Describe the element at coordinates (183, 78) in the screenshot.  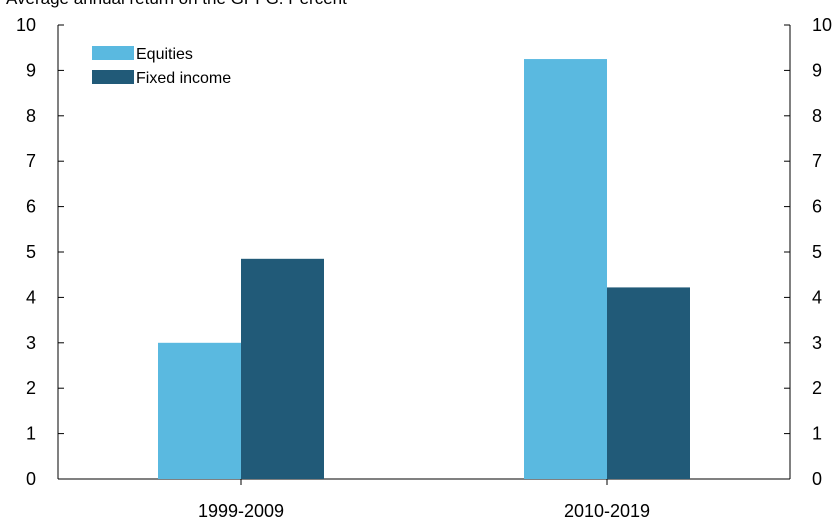
I see `legend-label: Fixed income` at that location.